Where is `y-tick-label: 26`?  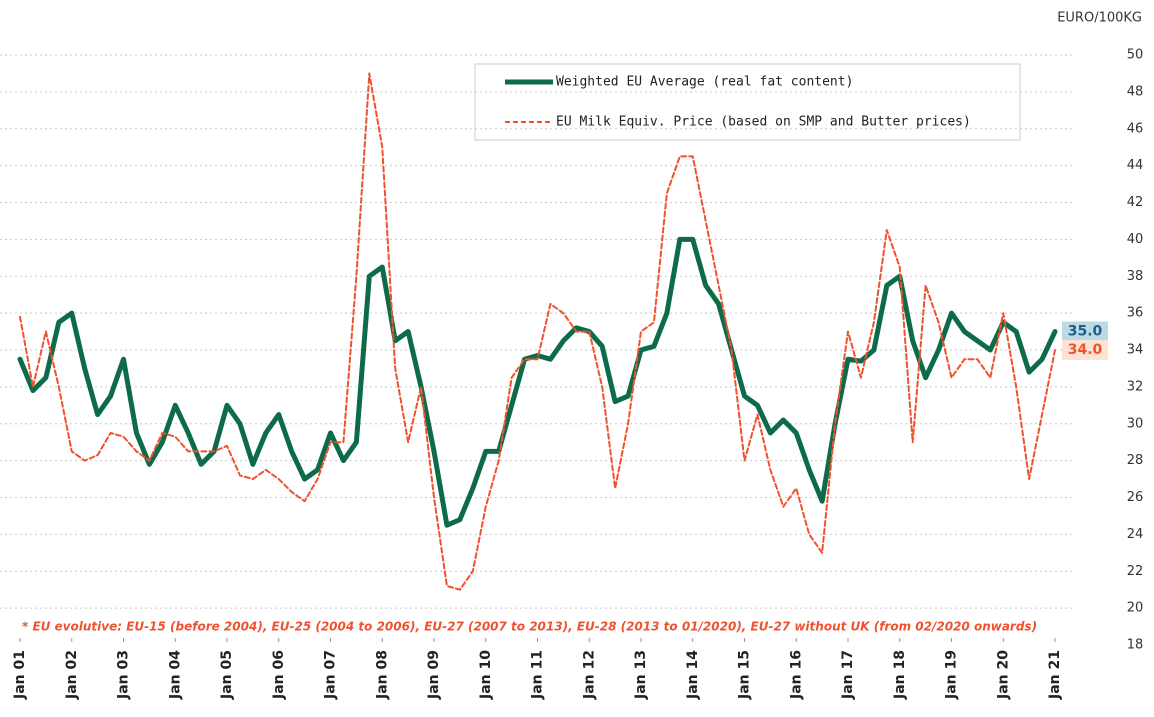 y-tick-label: 26 is located at coordinates (1135, 497).